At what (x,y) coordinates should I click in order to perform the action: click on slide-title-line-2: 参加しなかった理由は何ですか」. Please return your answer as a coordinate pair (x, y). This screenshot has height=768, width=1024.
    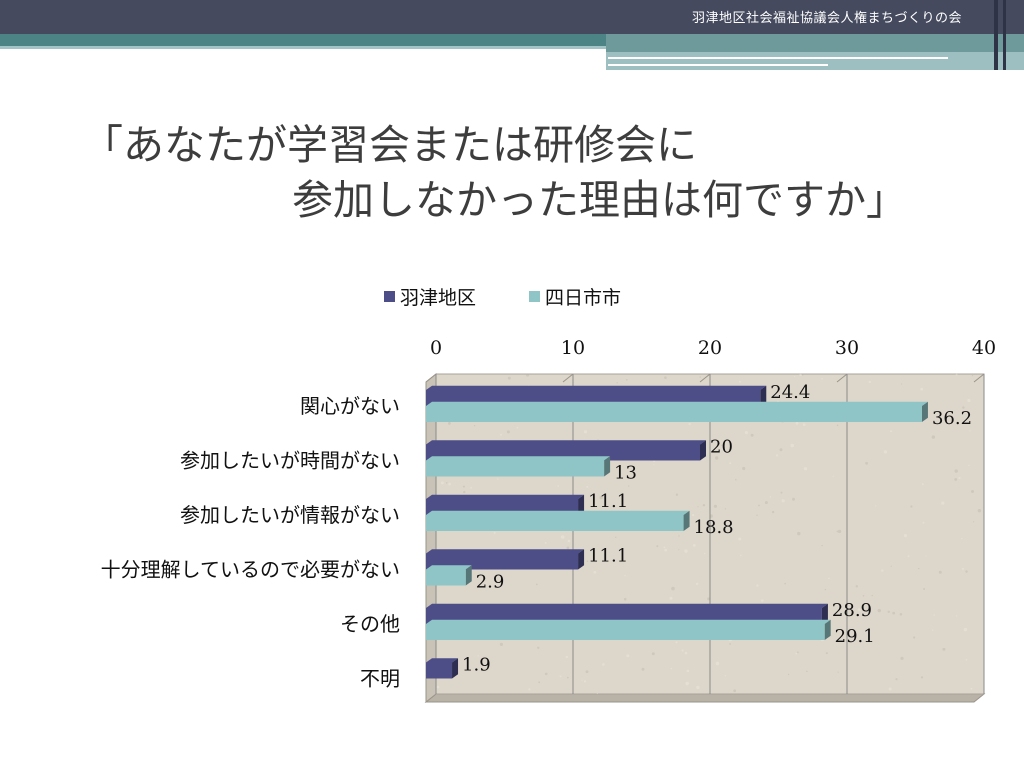
    Looking at the image, I should click on (599, 200).